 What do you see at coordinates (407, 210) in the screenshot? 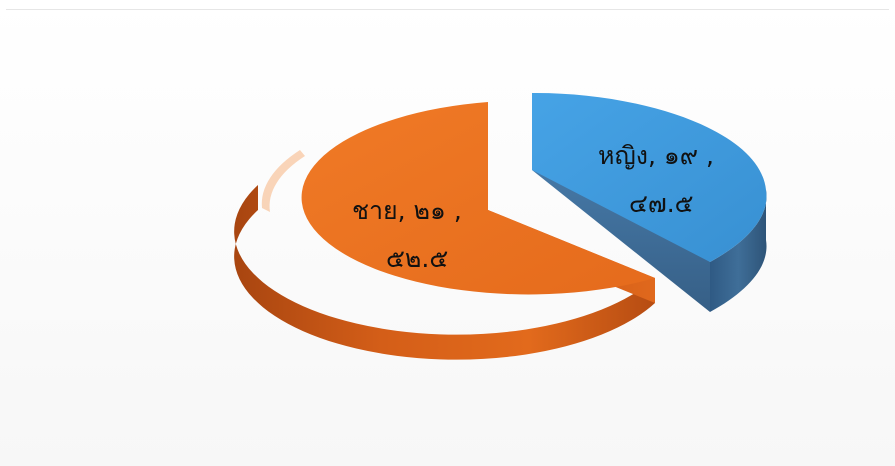
I see `label-male-line1: ชาย, ๒๑ ,` at bounding box center [407, 210].